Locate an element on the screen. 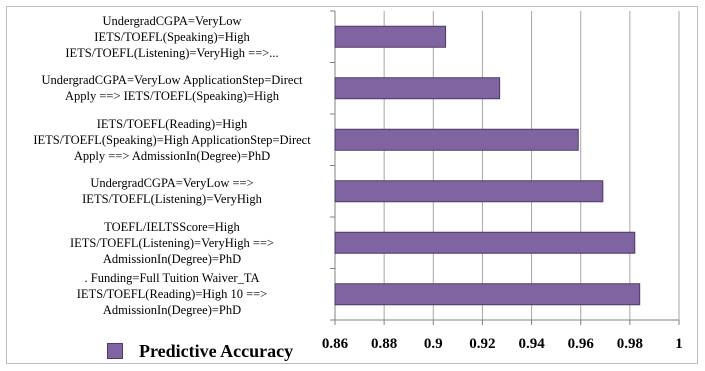 The width and height of the screenshot is (705, 371). legend: Predictive Accuracy is located at coordinates (200, 351).